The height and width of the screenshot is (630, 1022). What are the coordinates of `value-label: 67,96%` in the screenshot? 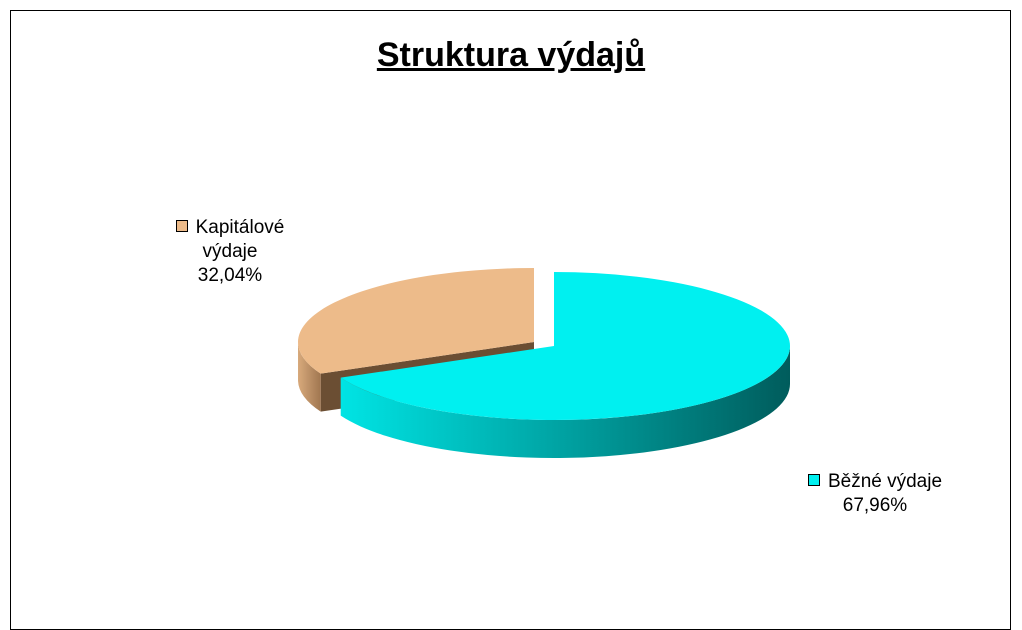 It's located at (875, 505).